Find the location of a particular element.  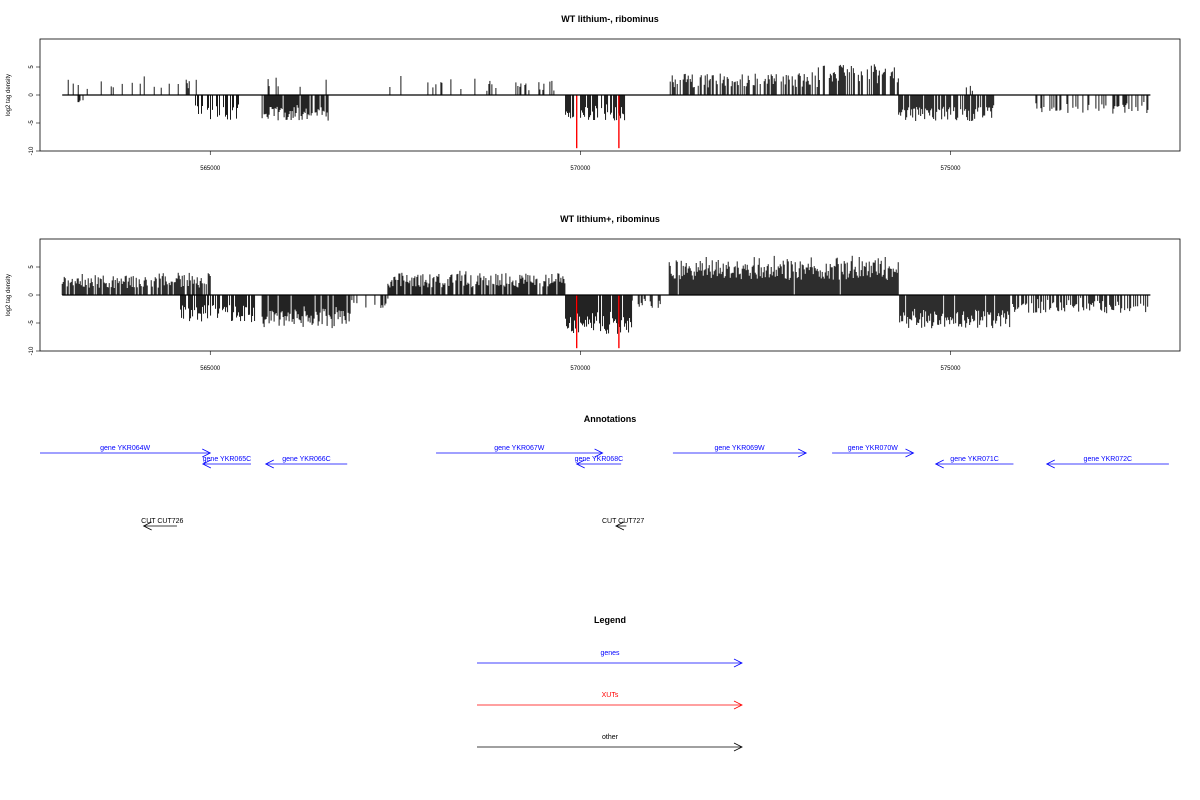

legend-panel: Legend genes XUTs other is located at coordinates (610, 683).